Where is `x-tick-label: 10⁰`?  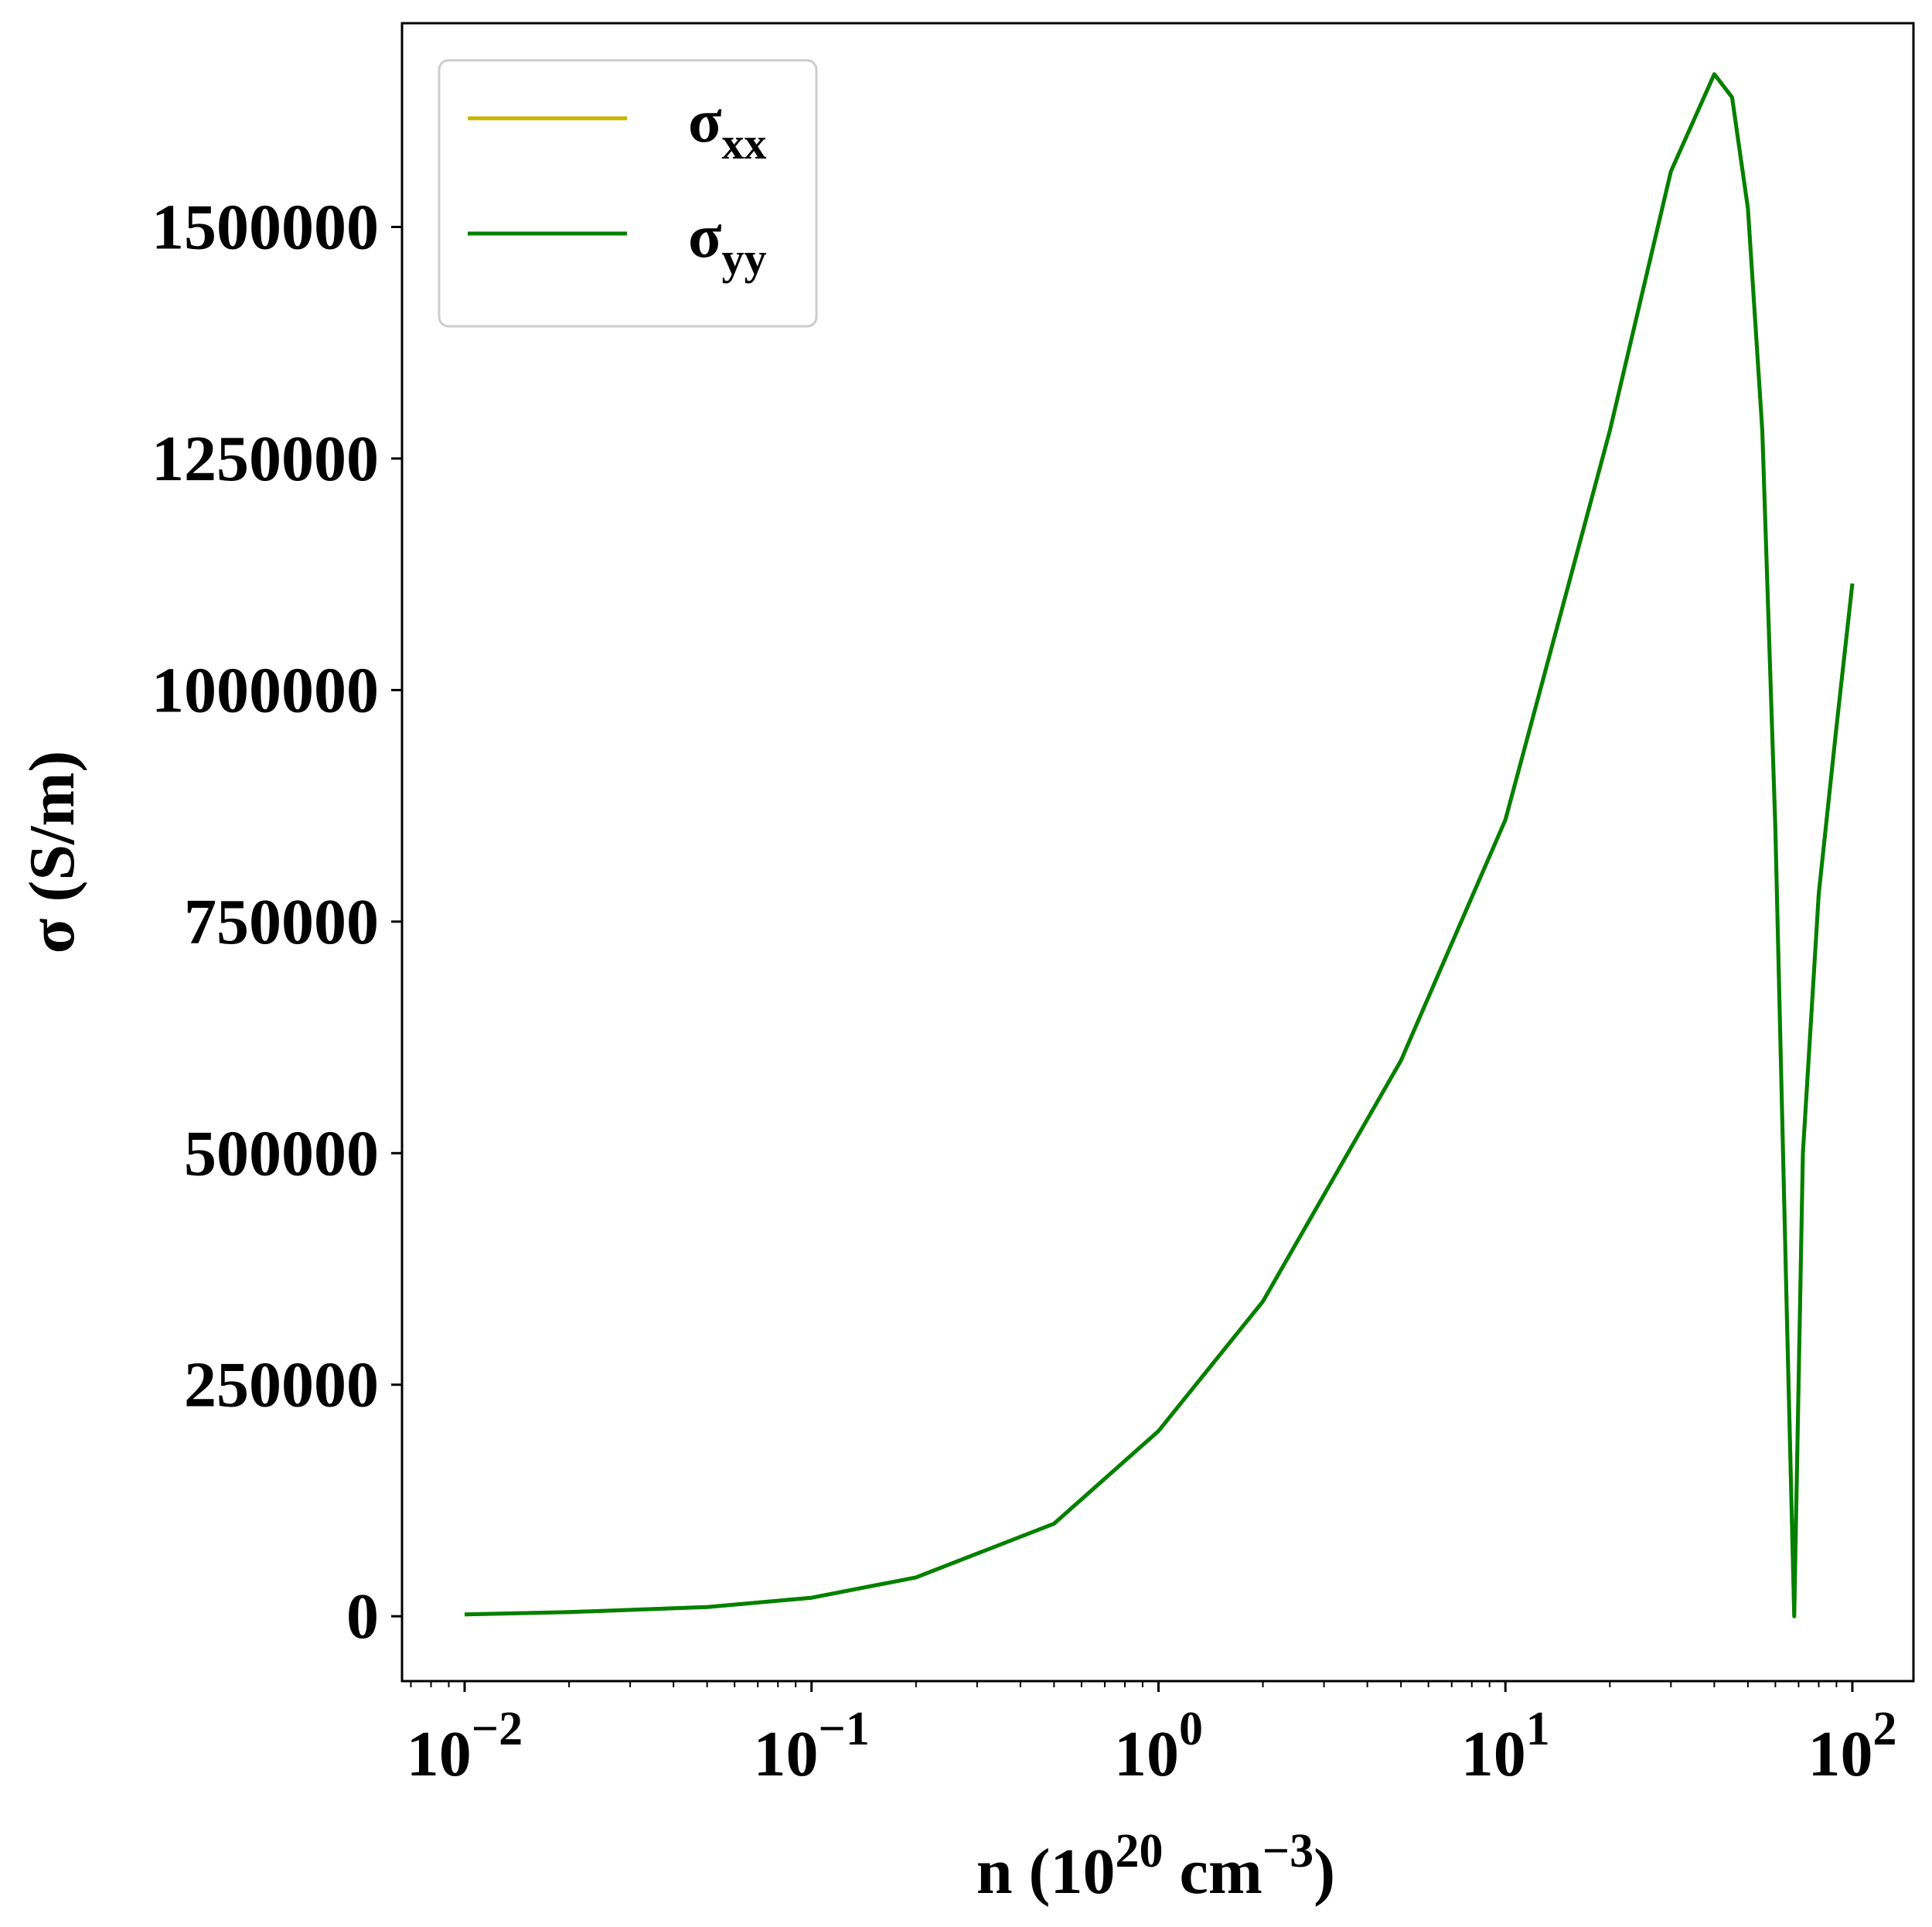
x-tick-label: 10⁰ is located at coordinates (1158, 1746).